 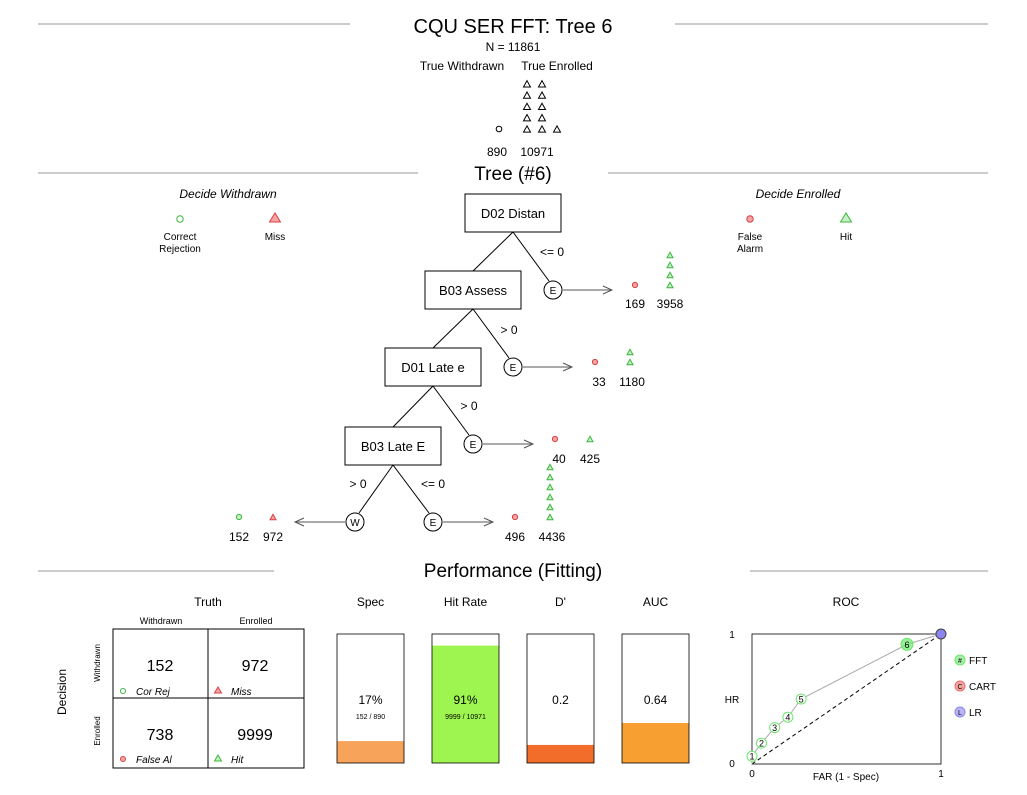 What do you see at coordinates (513, 27) in the screenshot?
I see `page-title: CQU SER FFT: Tree 6` at bounding box center [513, 27].